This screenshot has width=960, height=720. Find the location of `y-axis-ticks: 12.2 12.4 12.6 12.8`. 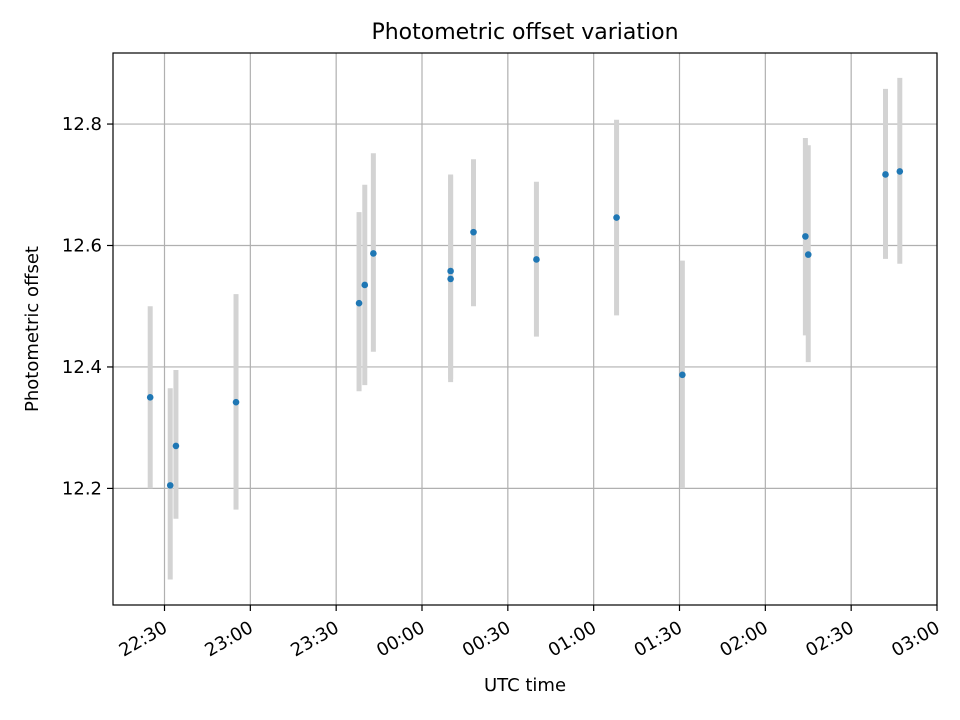

y-axis-ticks: 12.2 12.4 12.6 12.8 is located at coordinates (87, 306).